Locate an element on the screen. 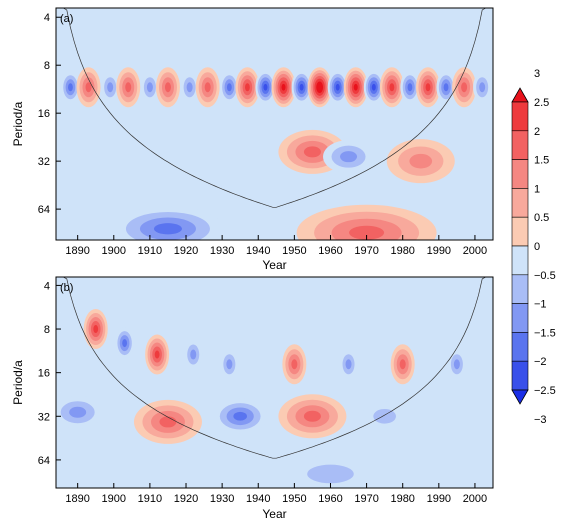 This screenshot has width=582, height=529. colorbar-top-arrow is located at coordinates (520, 95).